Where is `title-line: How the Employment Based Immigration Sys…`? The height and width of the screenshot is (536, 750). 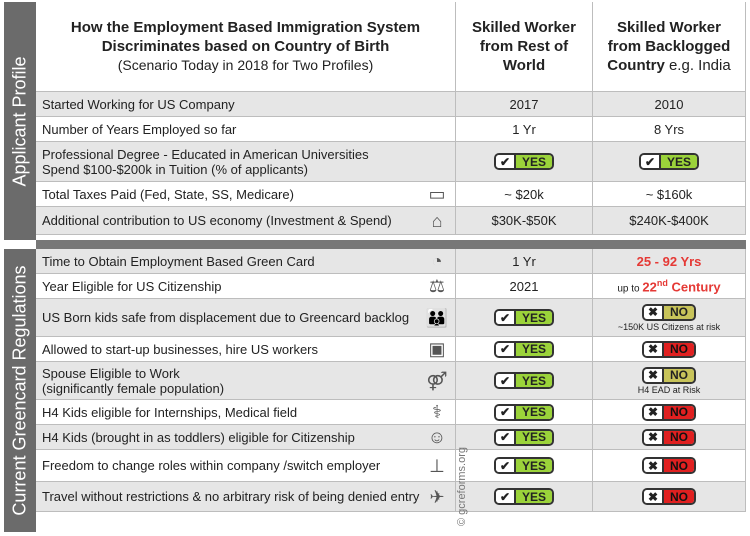 title-line: How the Employment Based Immigration Sys… is located at coordinates (245, 27).